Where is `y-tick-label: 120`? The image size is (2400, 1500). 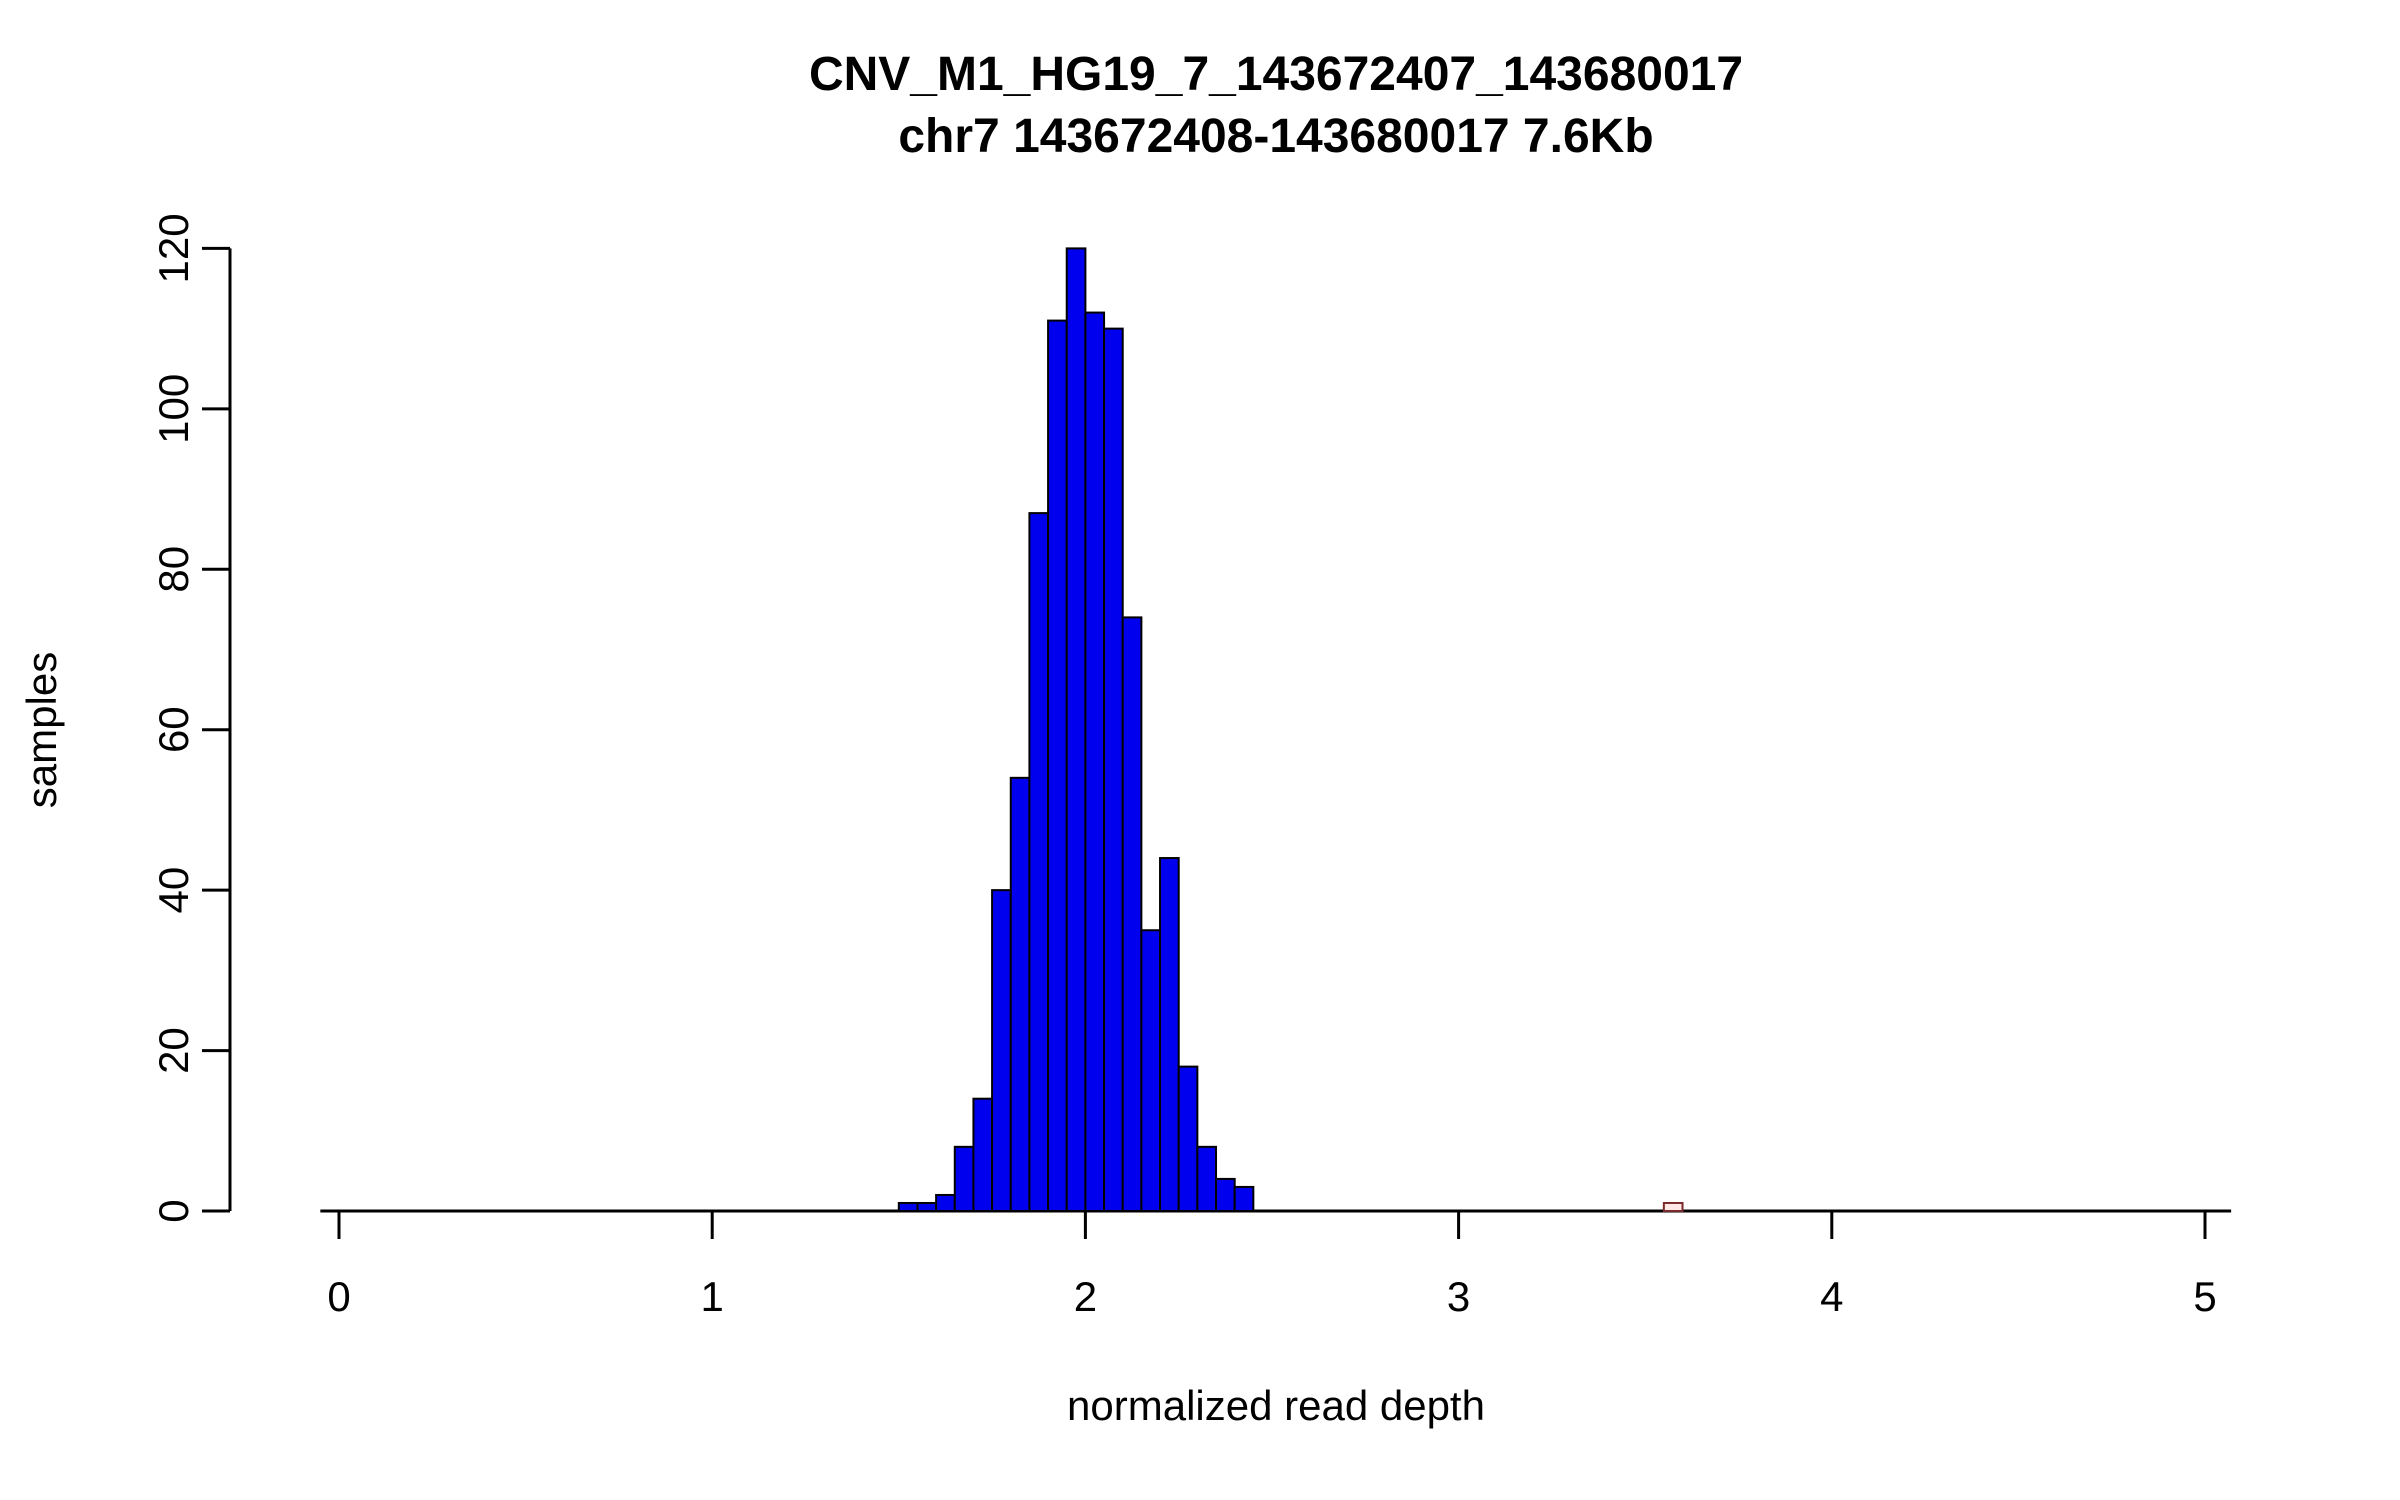 y-tick-label: 120 is located at coordinates (173, 248).